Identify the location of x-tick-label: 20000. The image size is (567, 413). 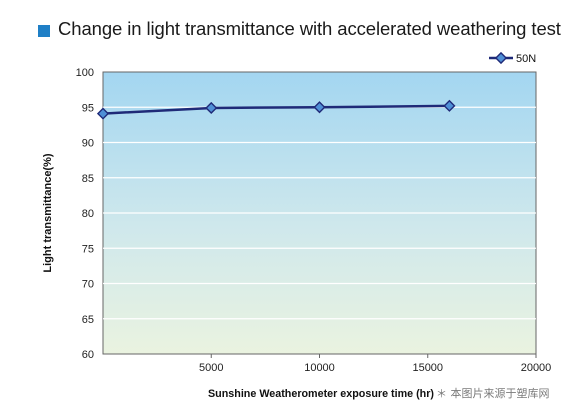
(536, 368).